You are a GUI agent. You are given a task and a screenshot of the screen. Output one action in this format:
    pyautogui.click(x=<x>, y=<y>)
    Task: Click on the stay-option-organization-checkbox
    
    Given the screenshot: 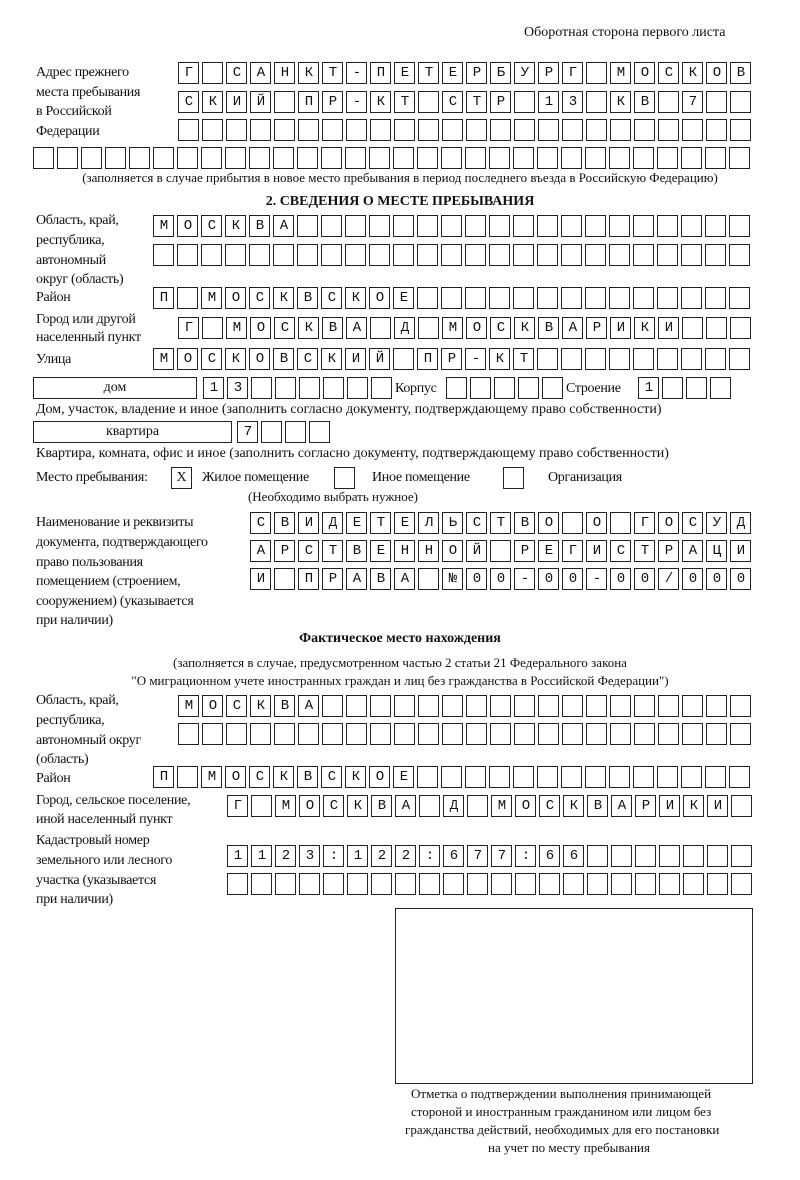 What is the action you would take?
    pyautogui.click(x=513, y=478)
    